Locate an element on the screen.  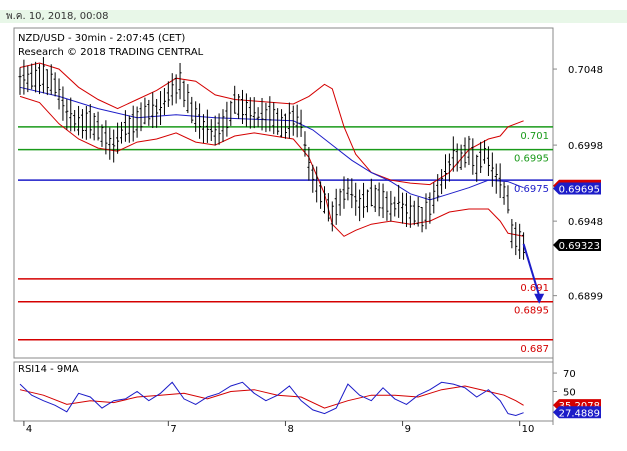
rsi-line is located at coordinates (271, 399).